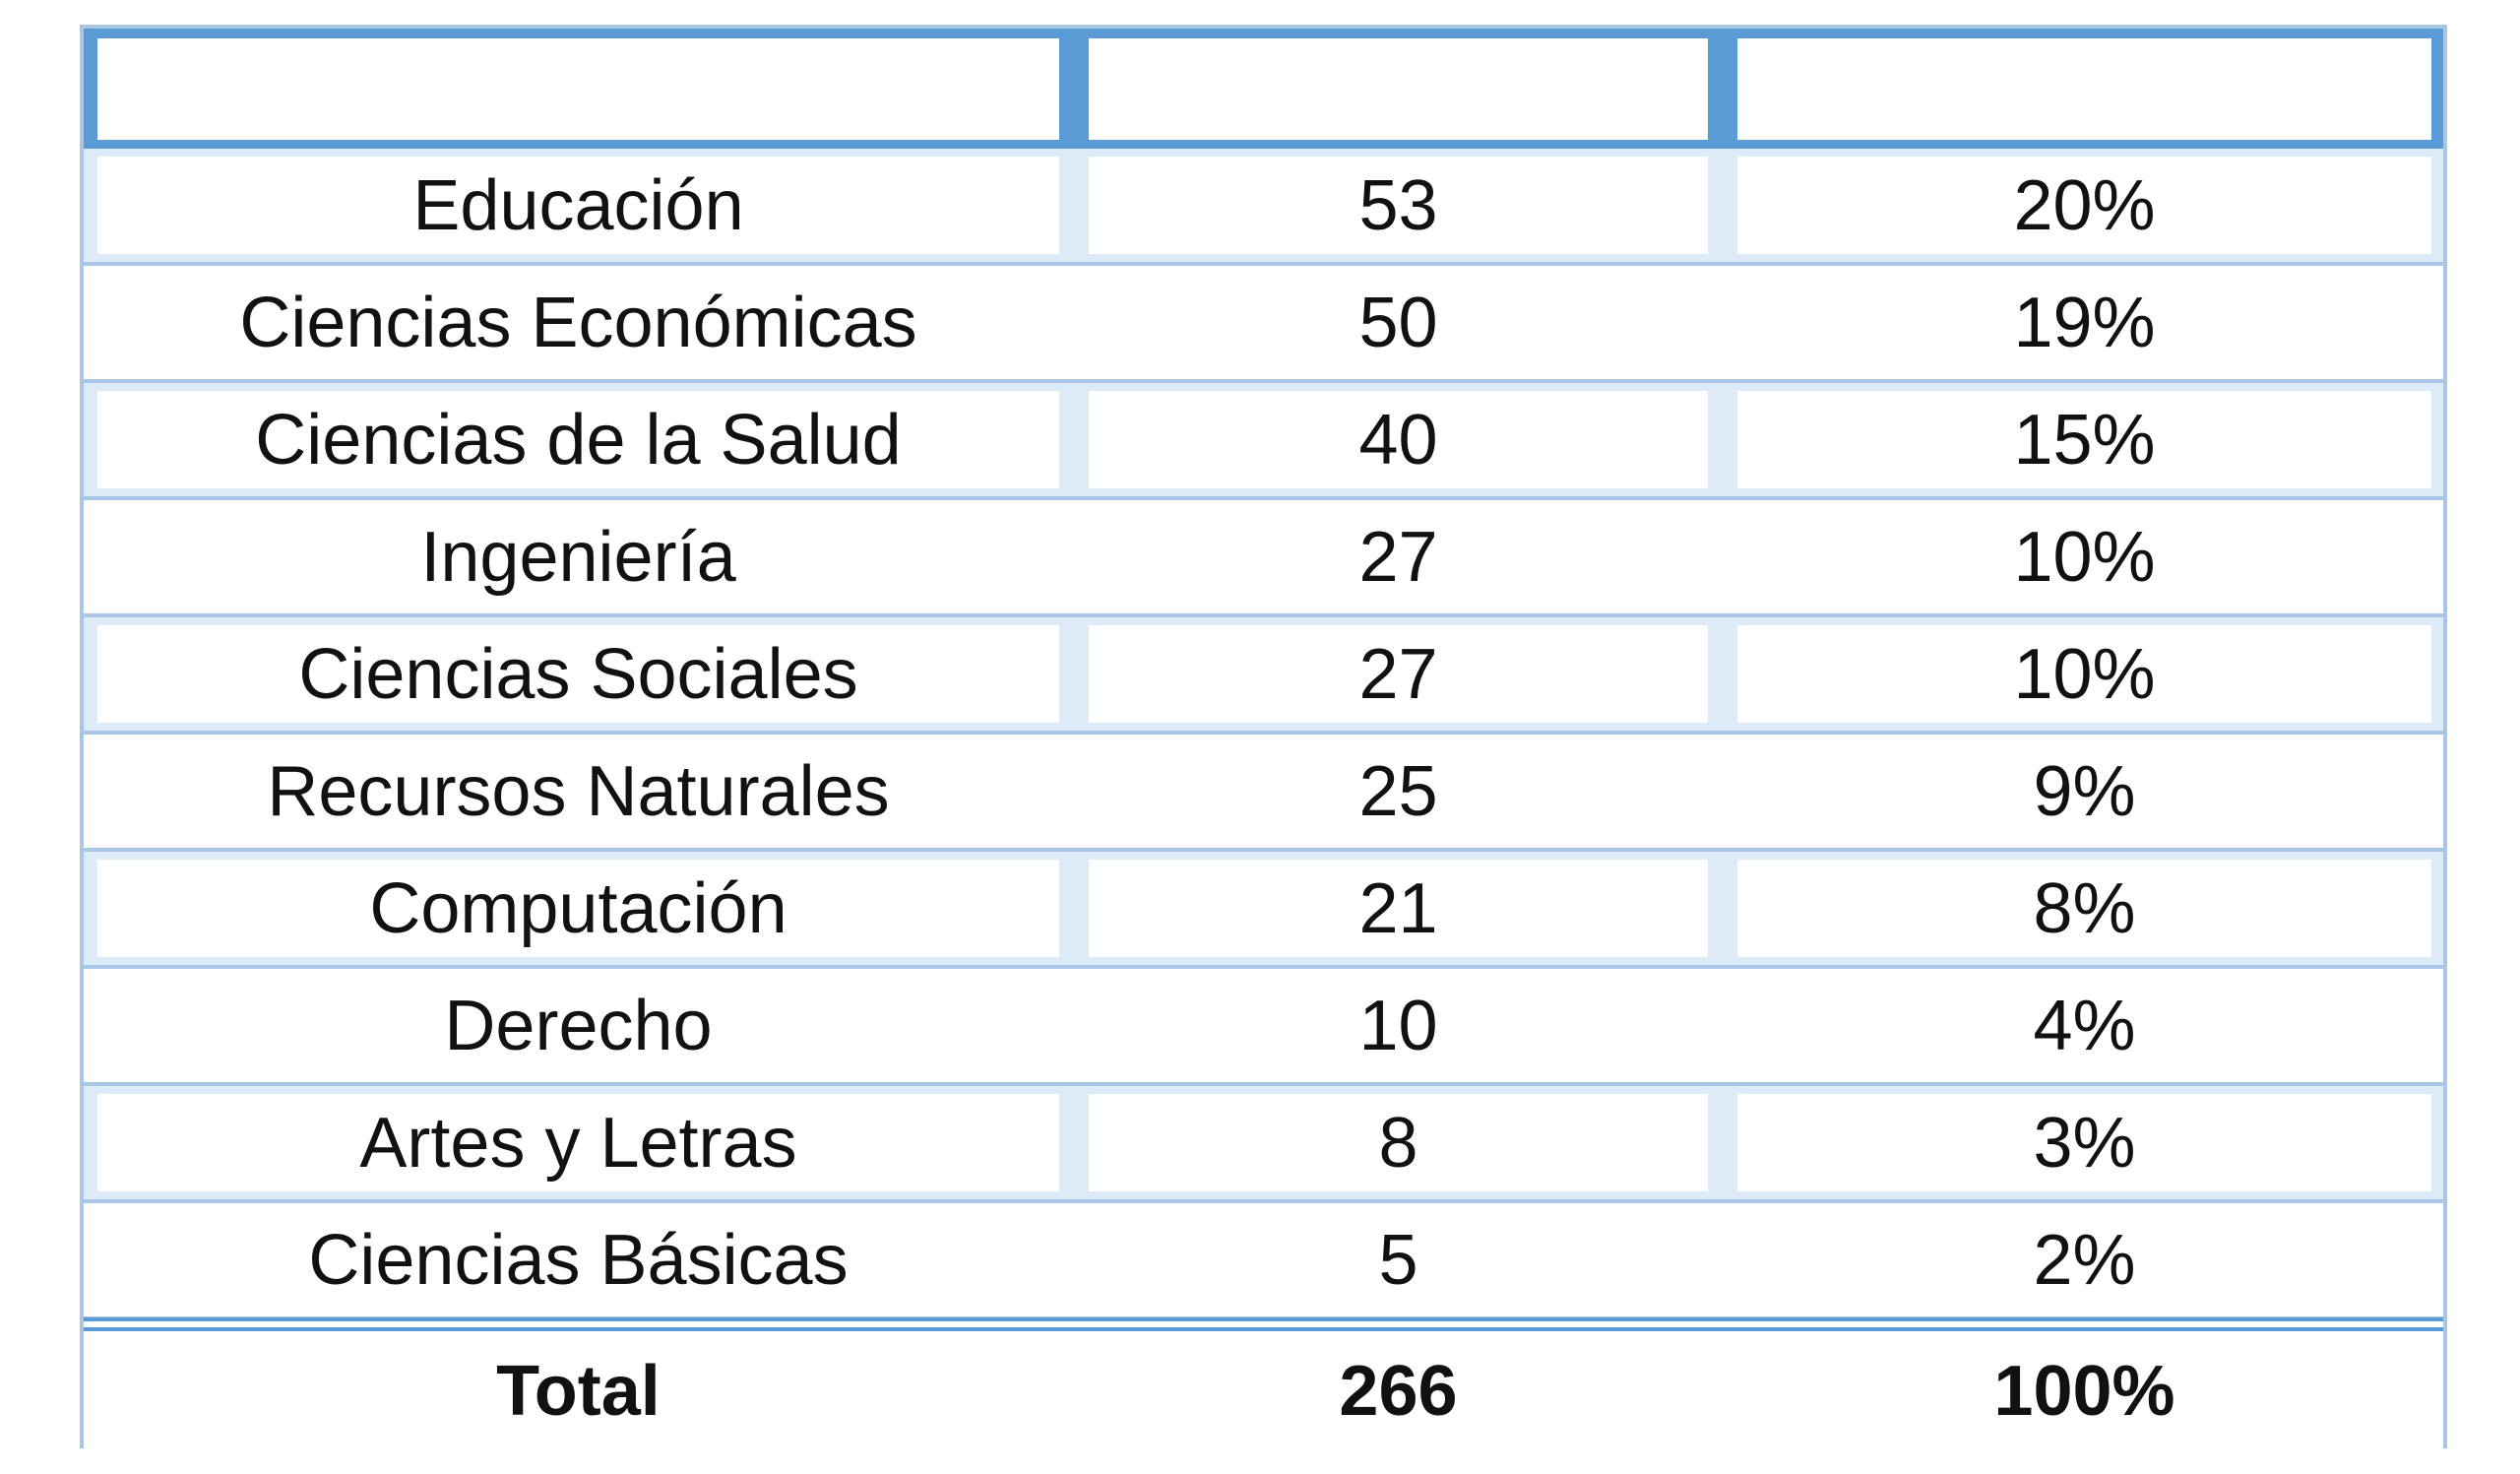 This screenshot has height=1474, width=2520. I want to click on row-count: 40, so click(1398, 440).